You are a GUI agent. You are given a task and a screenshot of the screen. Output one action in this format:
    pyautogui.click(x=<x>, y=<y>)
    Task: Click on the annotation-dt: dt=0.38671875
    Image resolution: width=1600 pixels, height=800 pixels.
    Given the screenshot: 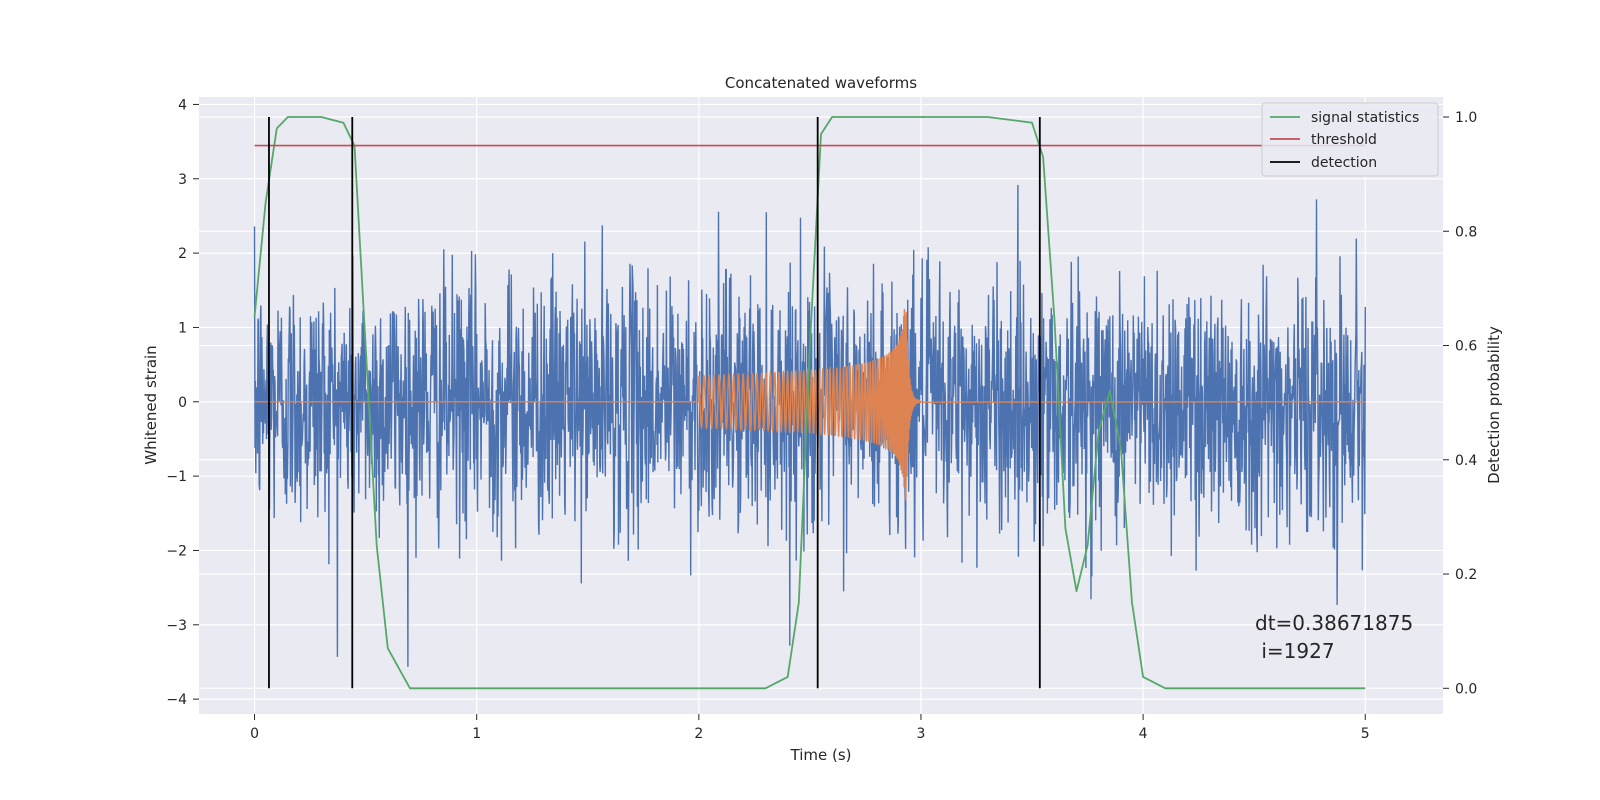 What is the action you would take?
    pyautogui.click(x=1334, y=623)
    